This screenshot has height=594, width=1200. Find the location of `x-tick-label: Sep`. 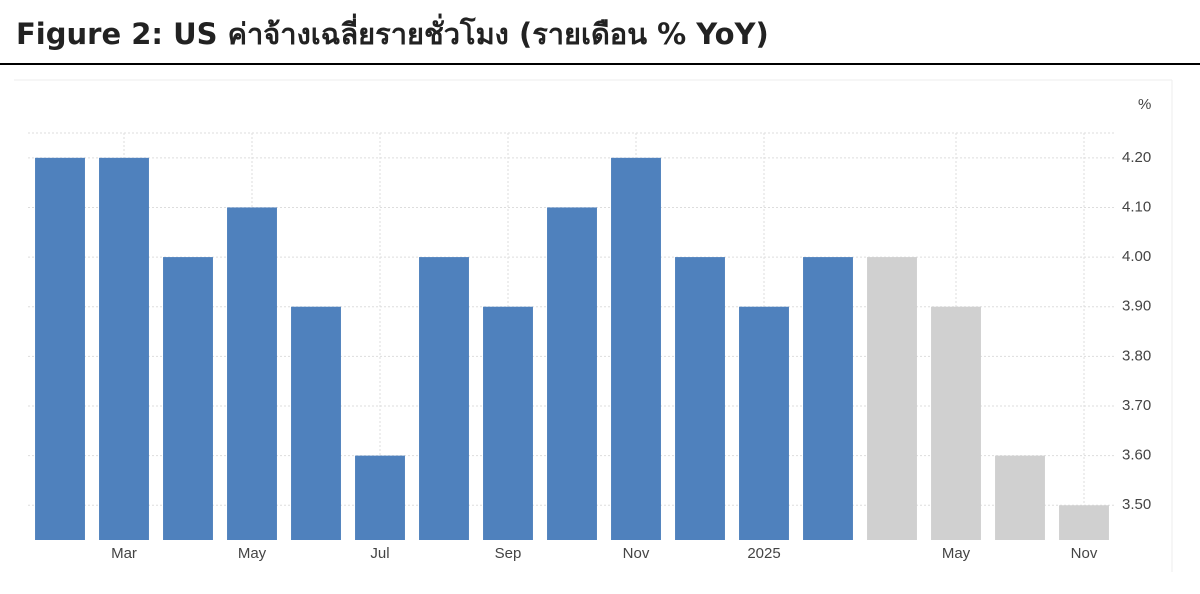

x-tick-label: Sep is located at coordinates (508, 553).